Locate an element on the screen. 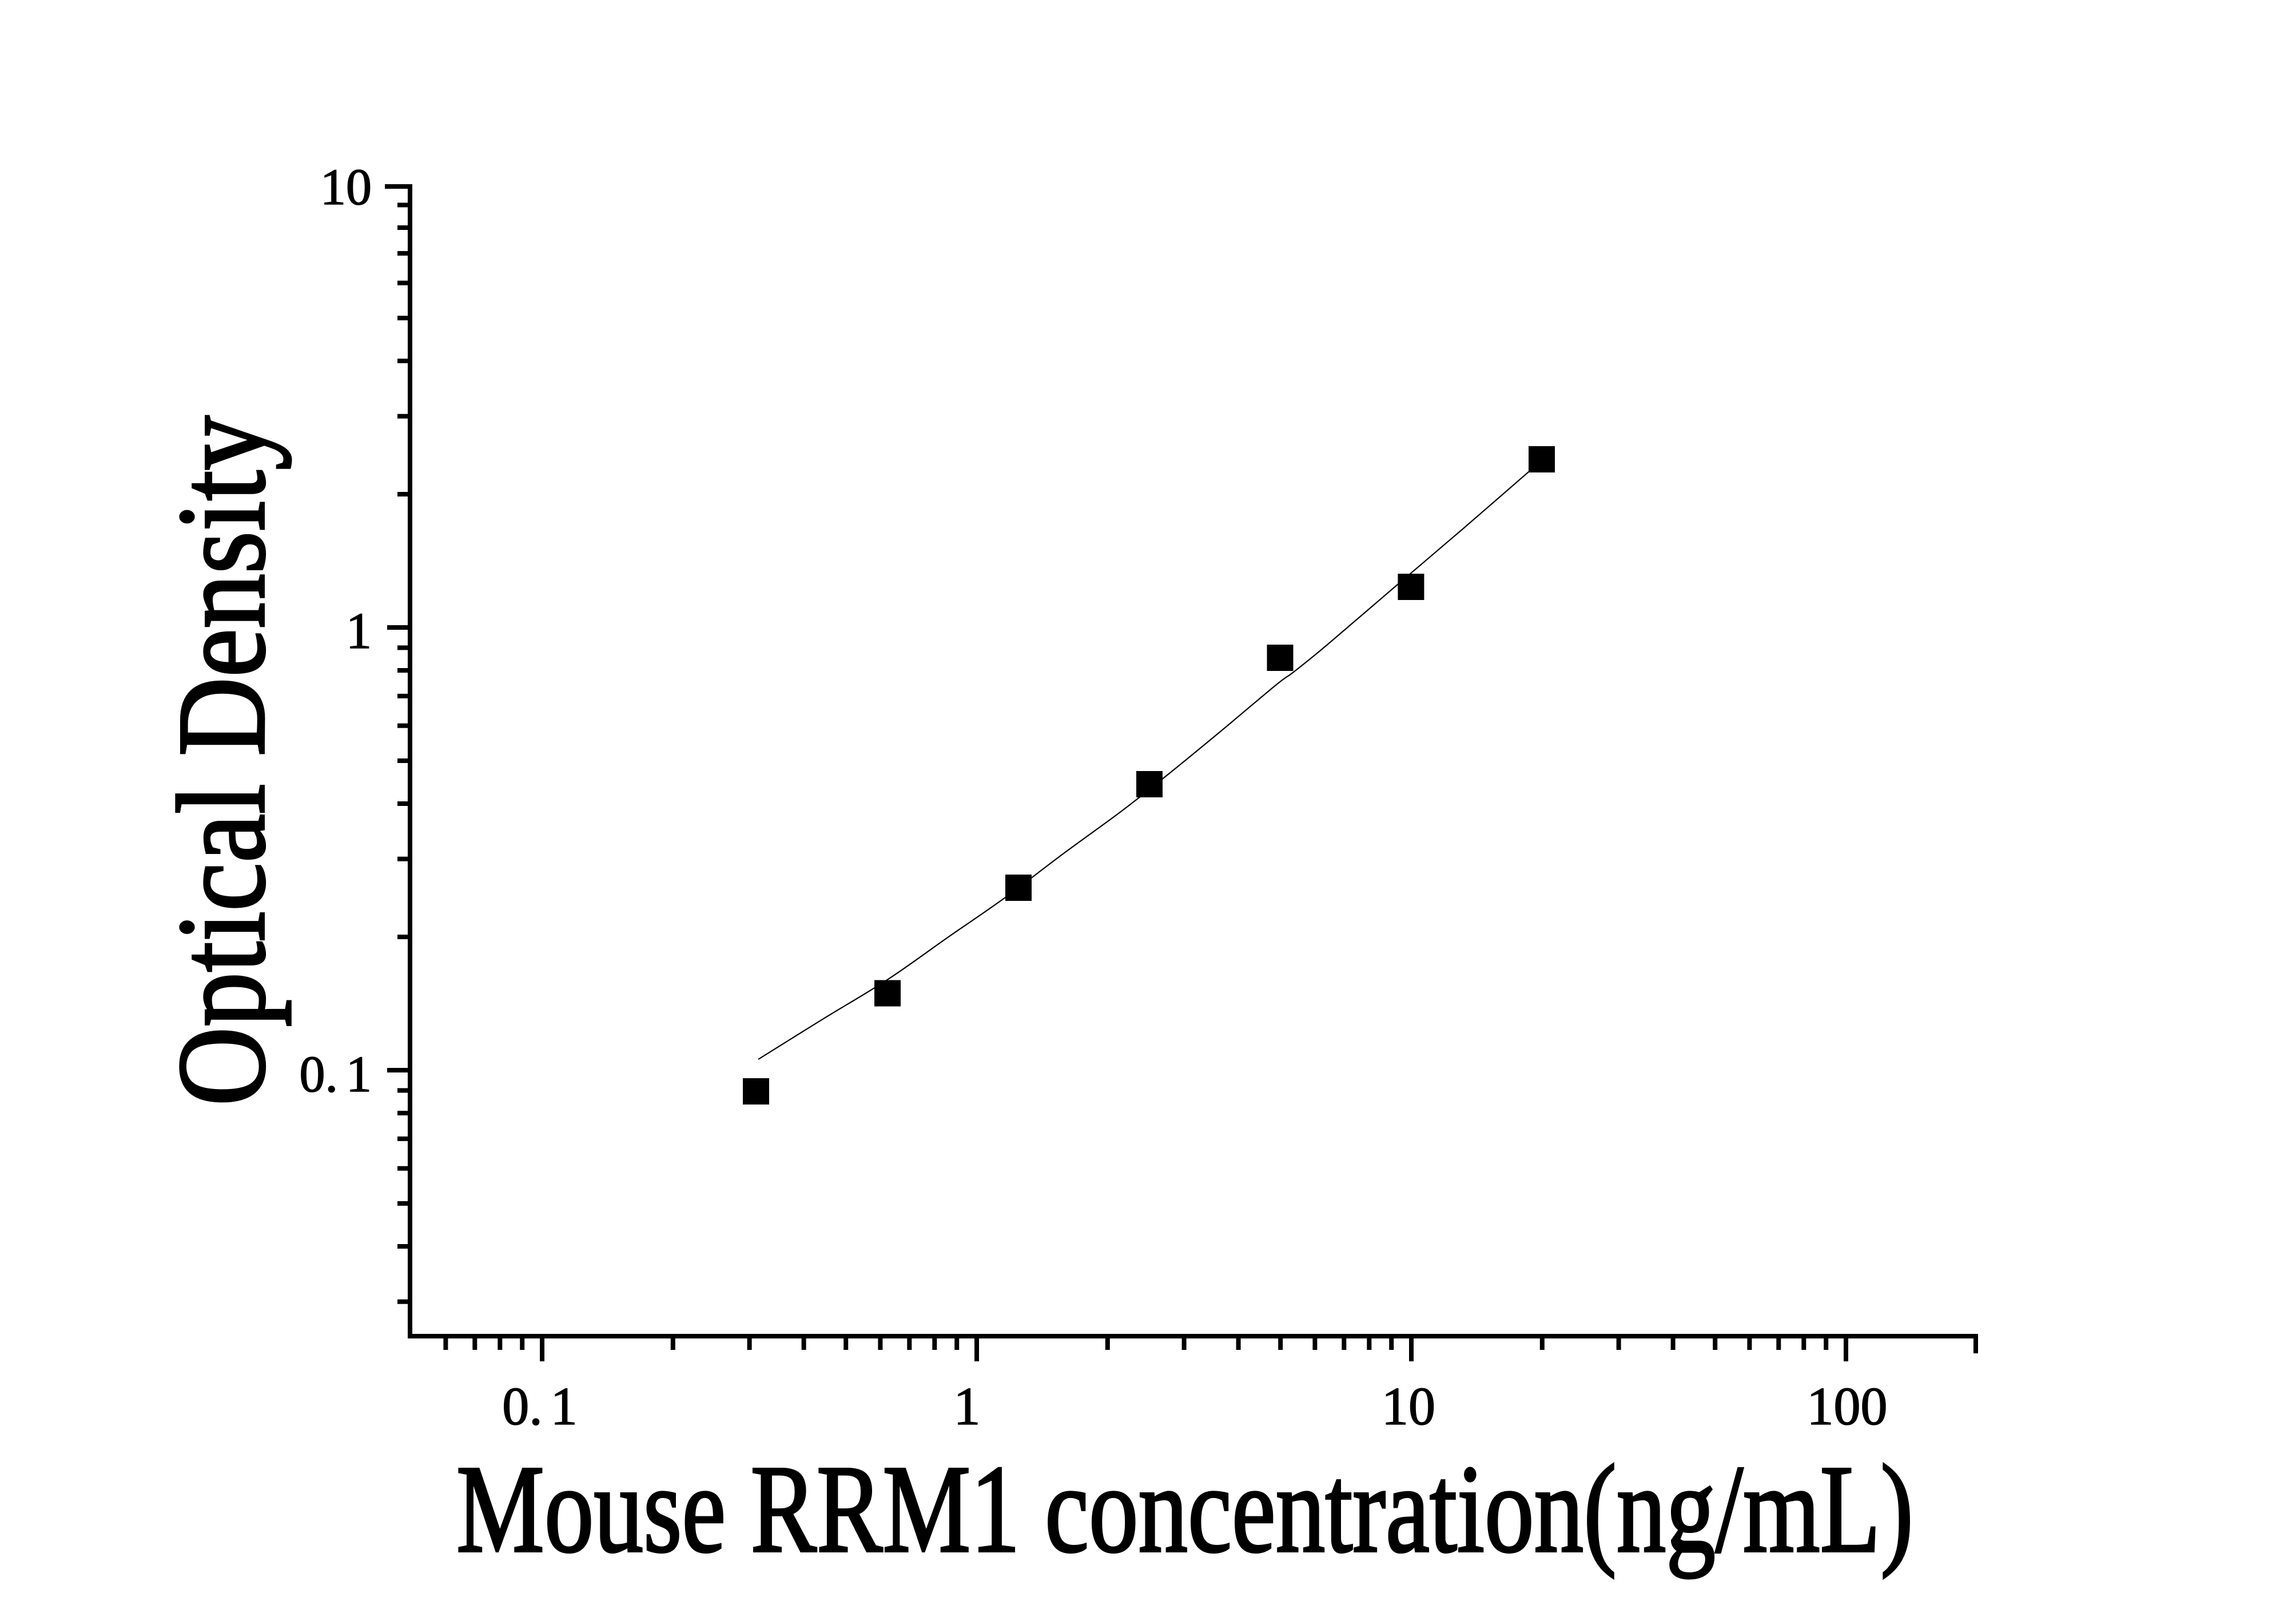 This screenshot has width=2296, height=1605. svg-text: Optical Density is located at coordinates (221, 761).